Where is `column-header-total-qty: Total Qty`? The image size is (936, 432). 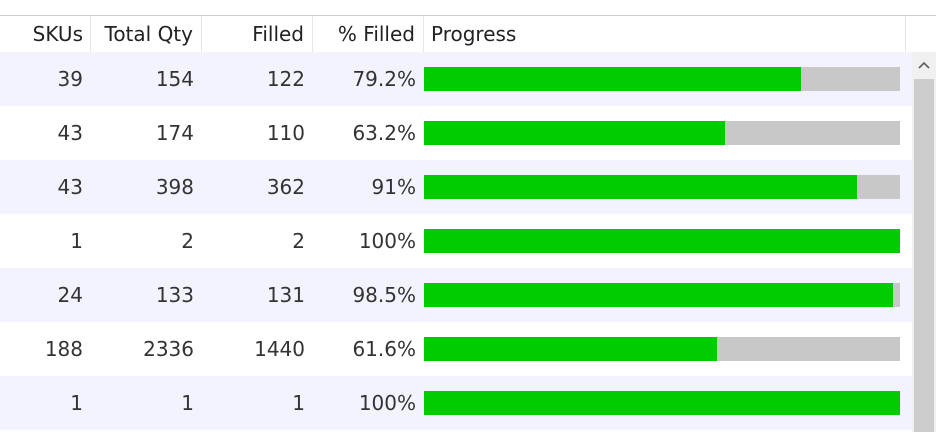
column-header-total-qty: Total Qty is located at coordinates (146, 34).